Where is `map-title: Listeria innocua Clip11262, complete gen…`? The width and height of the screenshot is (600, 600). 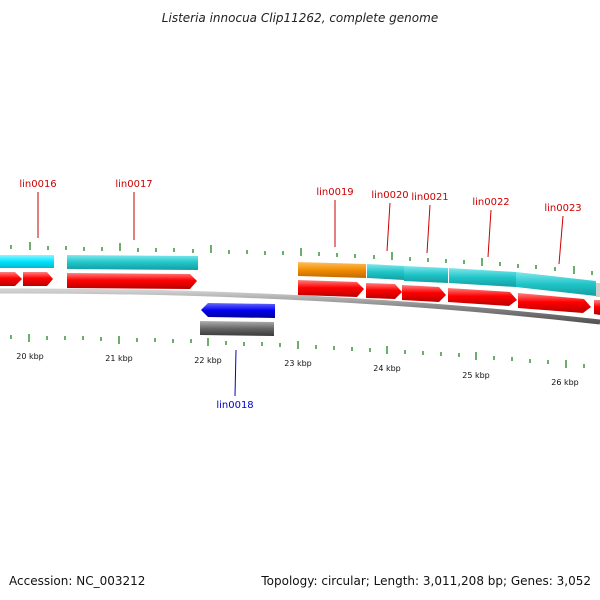
map-title: Listeria innocua Clip11262, complete gen… is located at coordinates (300, 18).